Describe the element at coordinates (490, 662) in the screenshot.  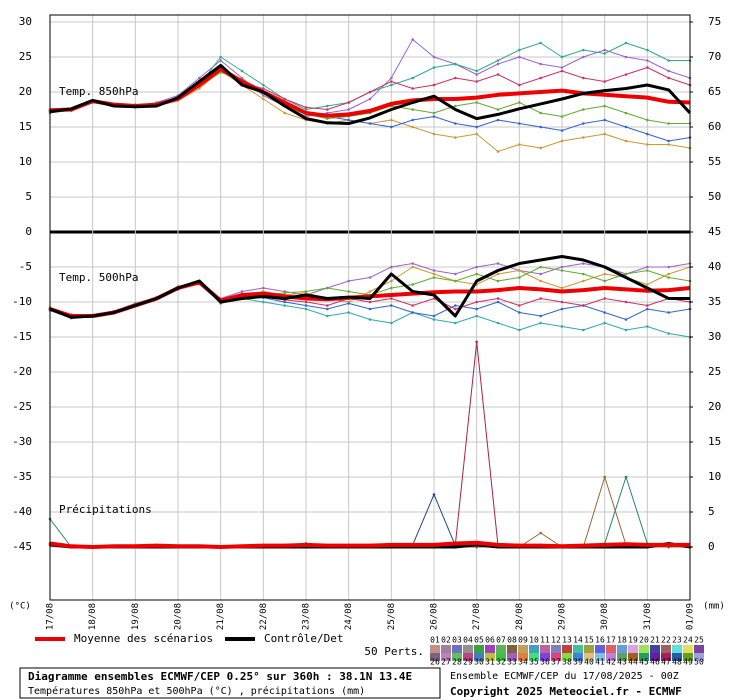
I see `legend-key-label: 31` at that location.